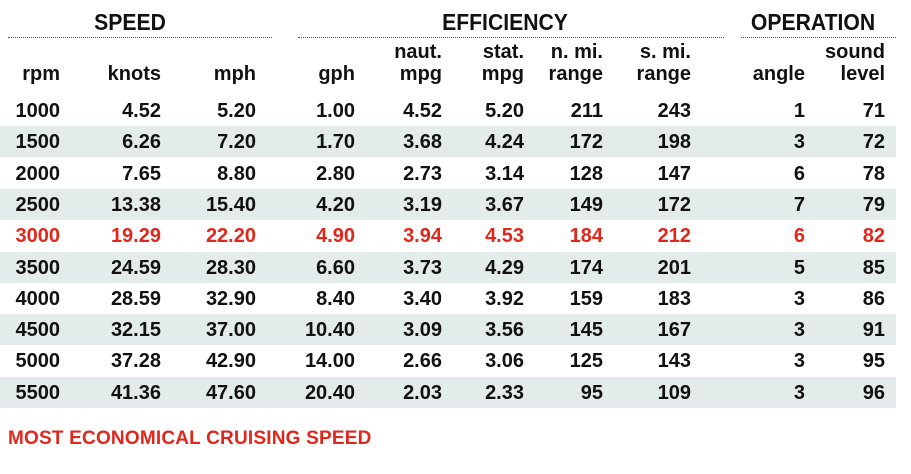 The image size is (911, 474). I want to click on cell-rpm: 1000, so click(38, 111).